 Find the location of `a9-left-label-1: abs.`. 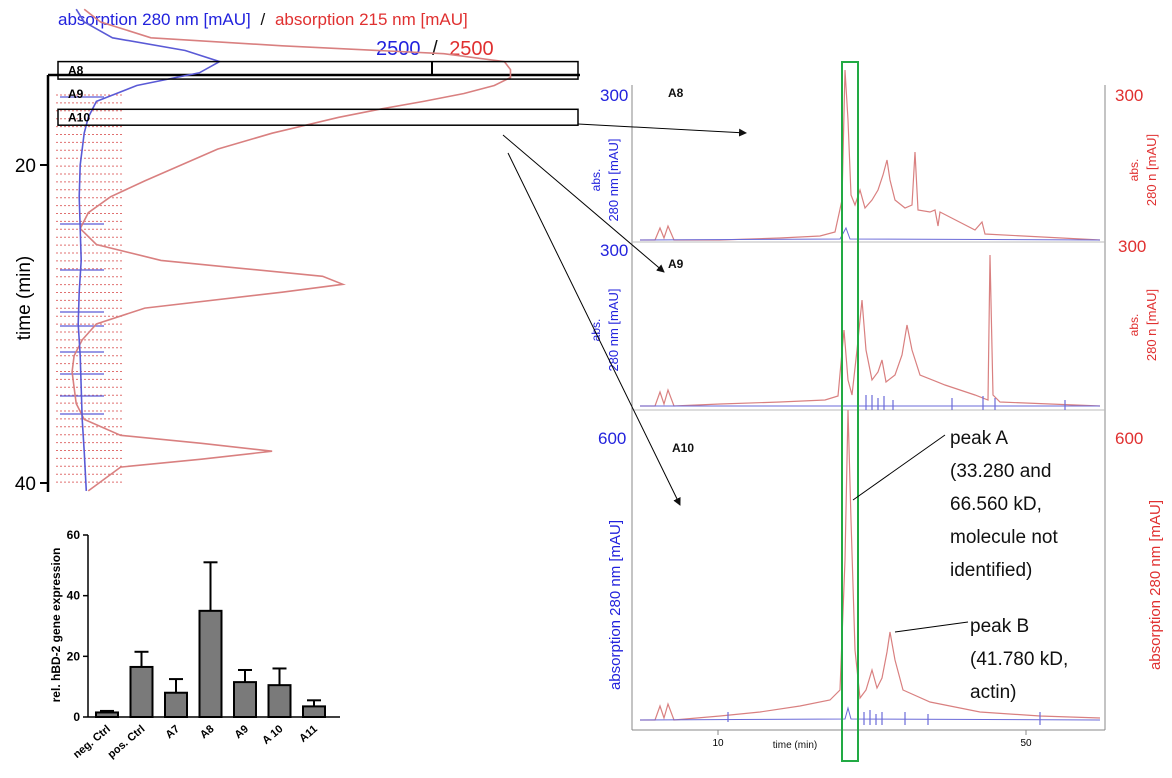

a9-left-label-1: abs. is located at coordinates (596, 330).